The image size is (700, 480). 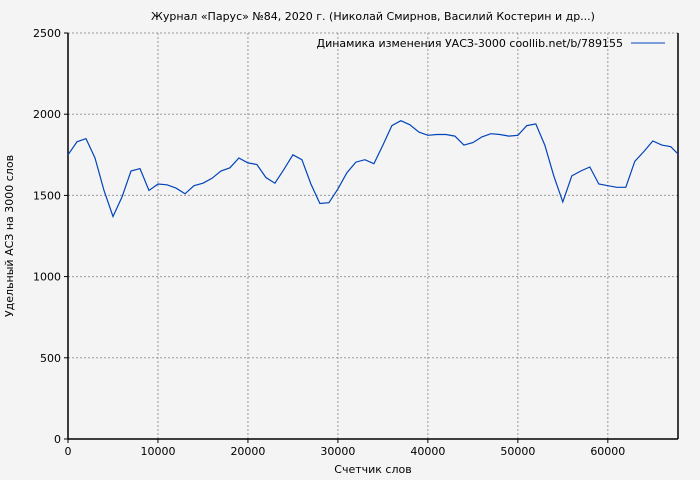 I want to click on y-tick-label: 1000, so click(x=47, y=277).